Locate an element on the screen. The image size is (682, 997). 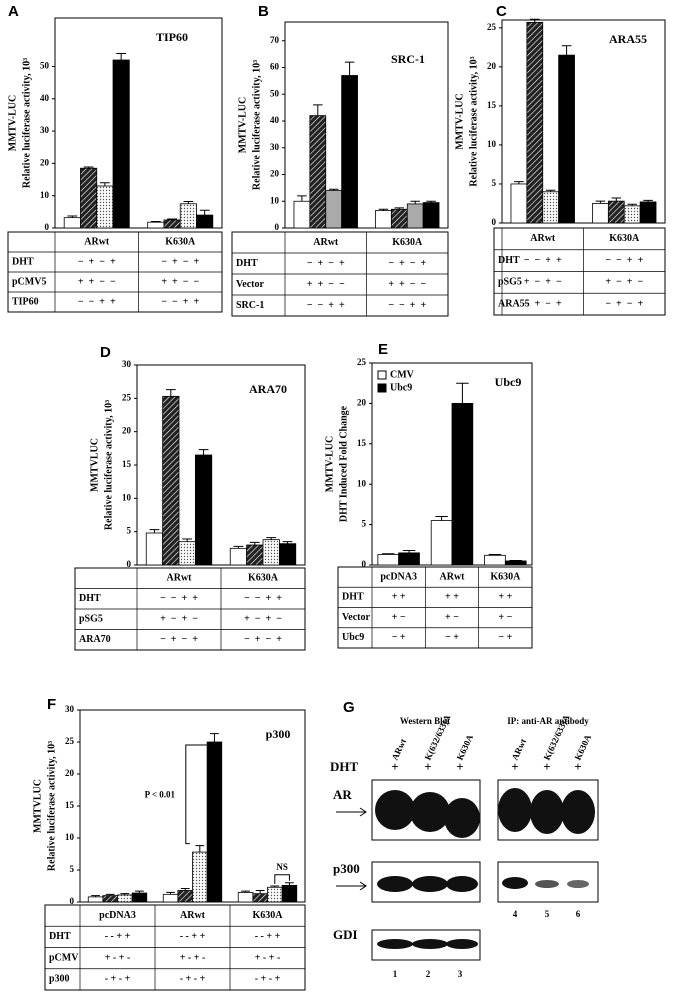
panel-letter: A is located at coordinates (13, 11).